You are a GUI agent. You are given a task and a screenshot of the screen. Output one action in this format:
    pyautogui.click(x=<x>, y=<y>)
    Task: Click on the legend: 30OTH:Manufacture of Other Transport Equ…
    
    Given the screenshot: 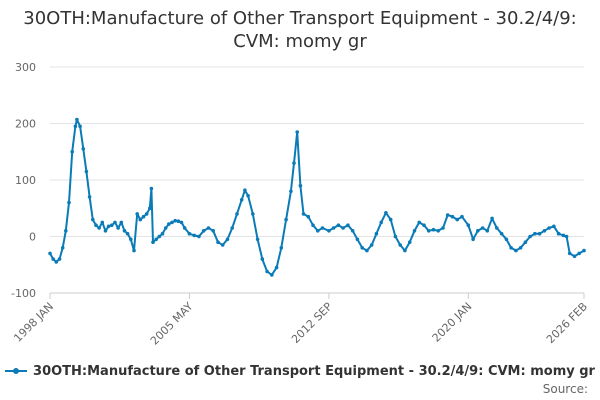 What is the action you would take?
    pyautogui.click(x=300, y=371)
    